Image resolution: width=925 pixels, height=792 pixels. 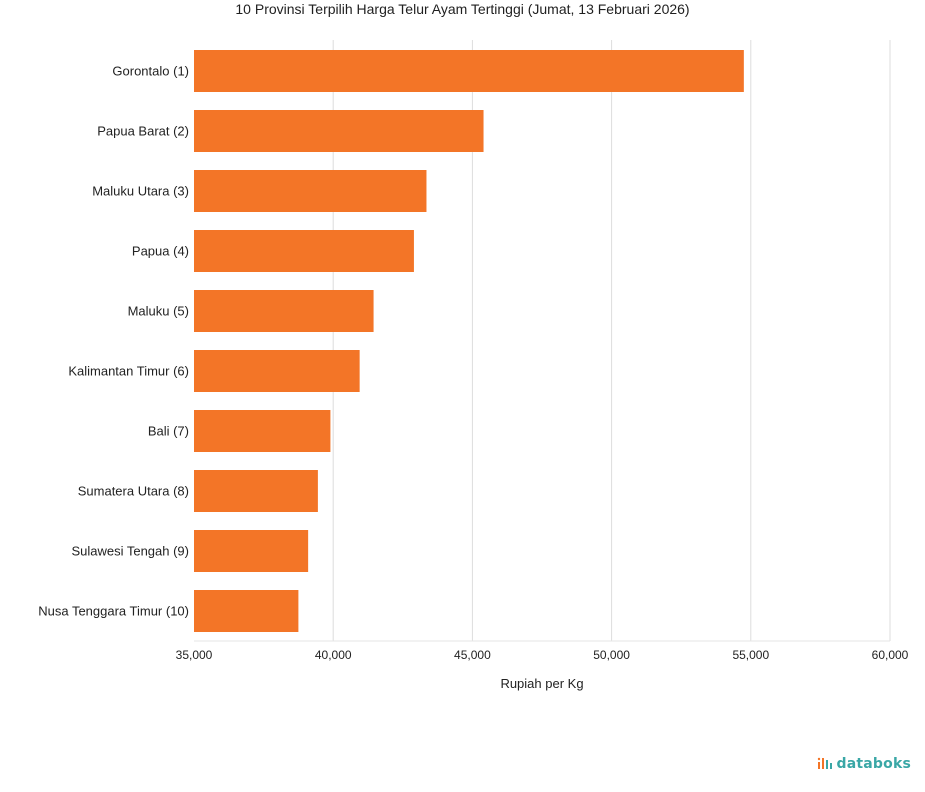 What do you see at coordinates (140, 191) in the screenshot?
I see `category-label: Maluku Utara (3)` at bounding box center [140, 191].